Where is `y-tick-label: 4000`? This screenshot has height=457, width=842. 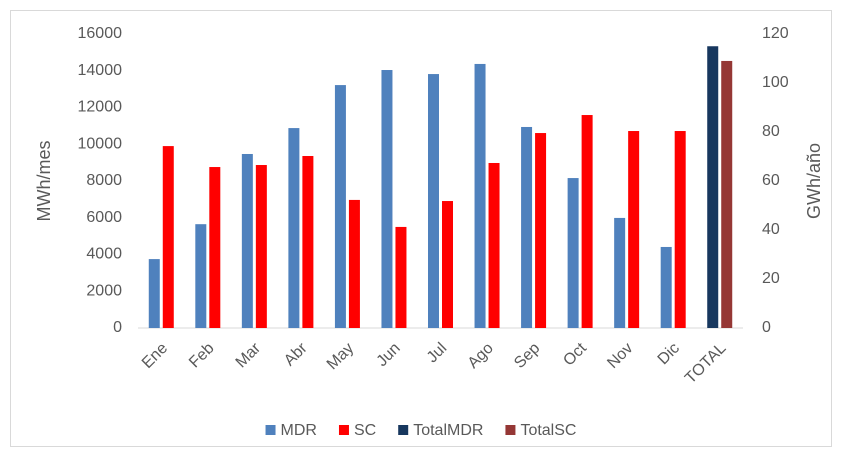
y-tick-label: 4000 is located at coordinates (104, 254).